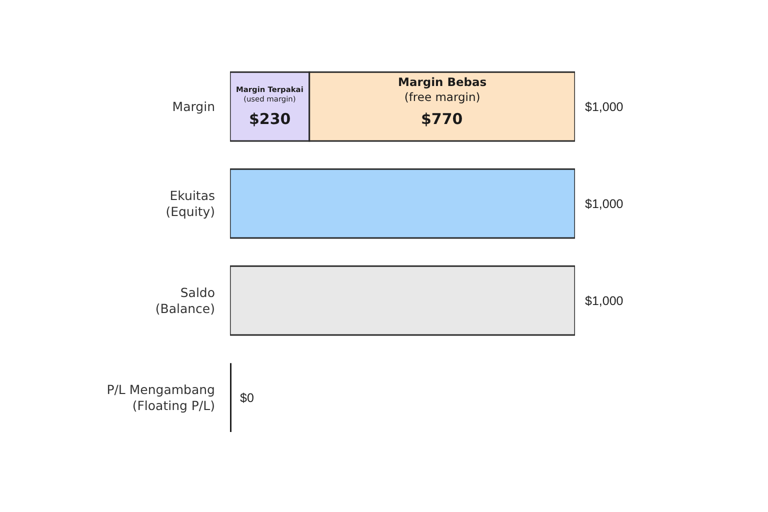  I want to click on y-tick-label: P/L Mengambang (Floating P/L), so click(160, 397).